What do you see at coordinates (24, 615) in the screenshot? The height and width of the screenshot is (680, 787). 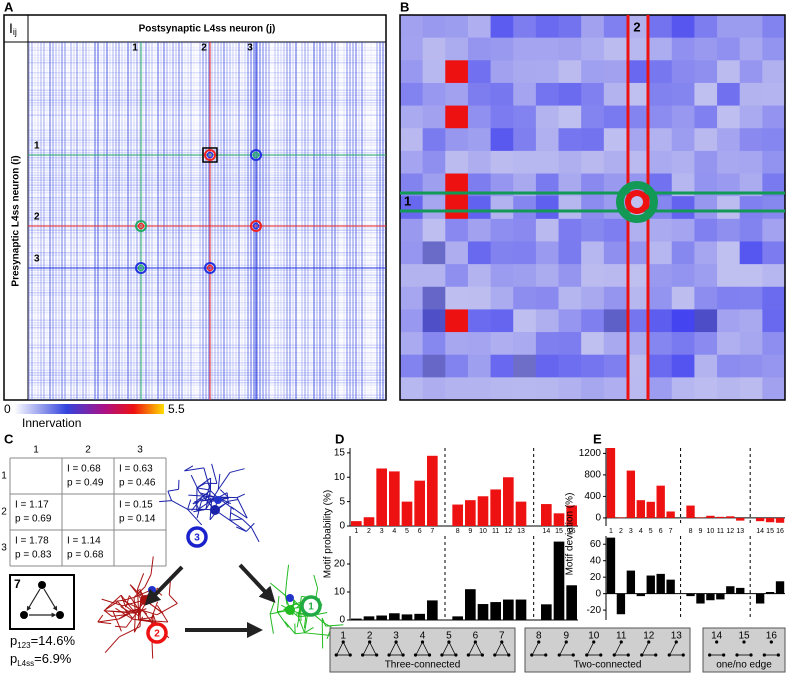 I see `dot` at bounding box center [24, 615].